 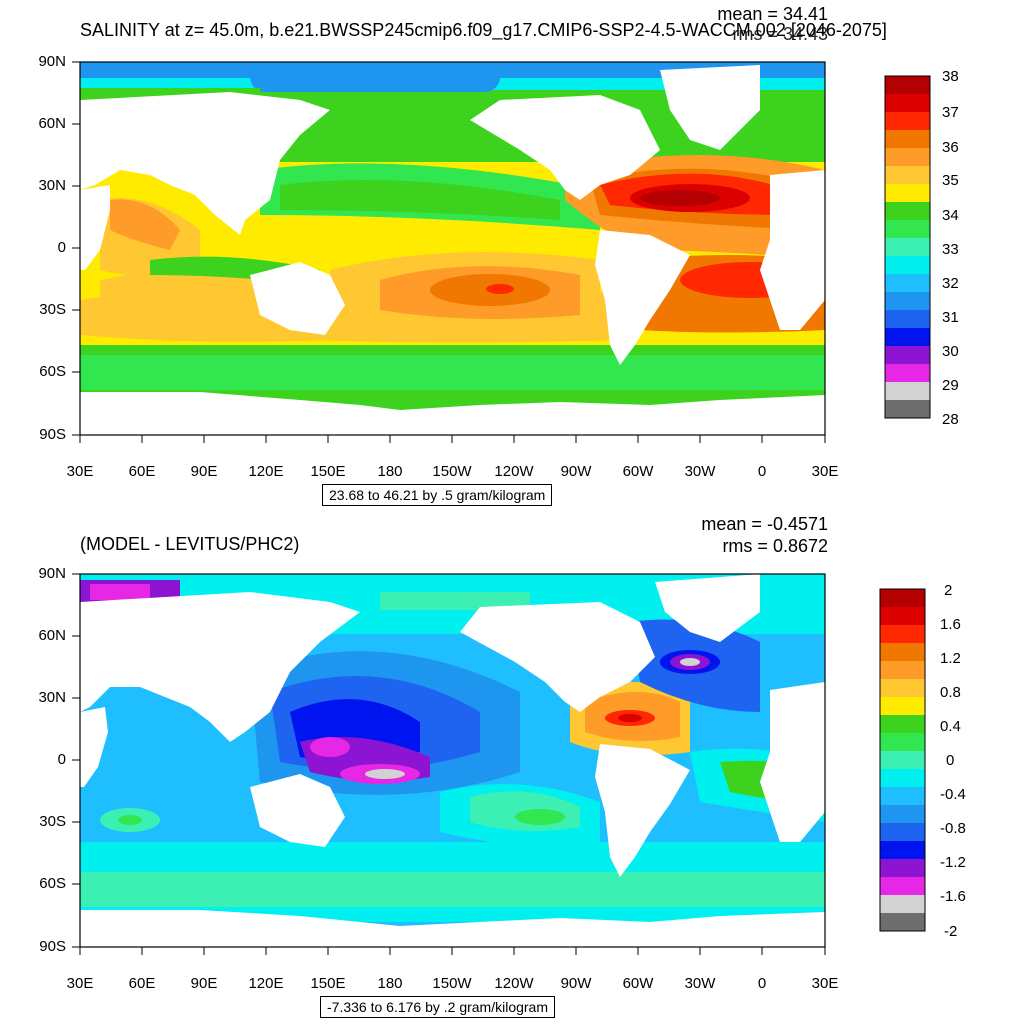 I want to click on colorbar-label: 30, so click(x=950, y=351).